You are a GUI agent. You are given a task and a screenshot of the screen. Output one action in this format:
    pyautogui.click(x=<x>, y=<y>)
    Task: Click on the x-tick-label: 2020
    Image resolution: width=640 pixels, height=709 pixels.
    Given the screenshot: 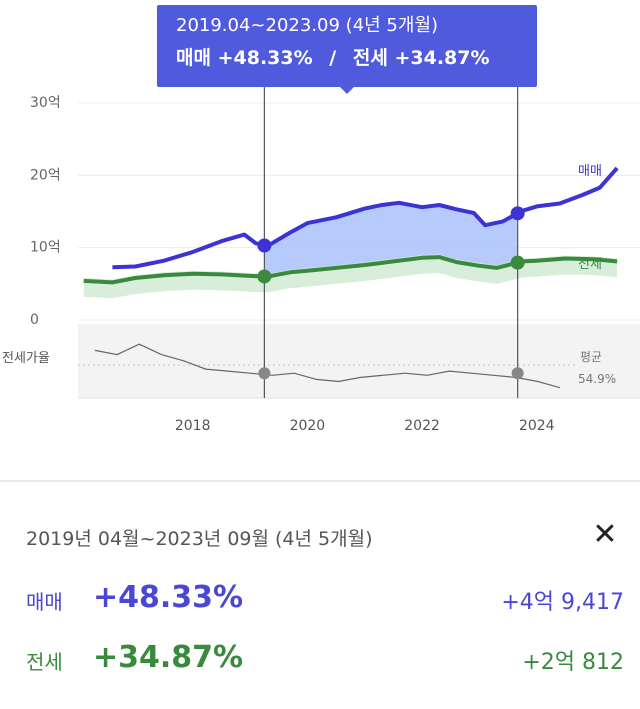 What is the action you would take?
    pyautogui.click(x=308, y=426)
    